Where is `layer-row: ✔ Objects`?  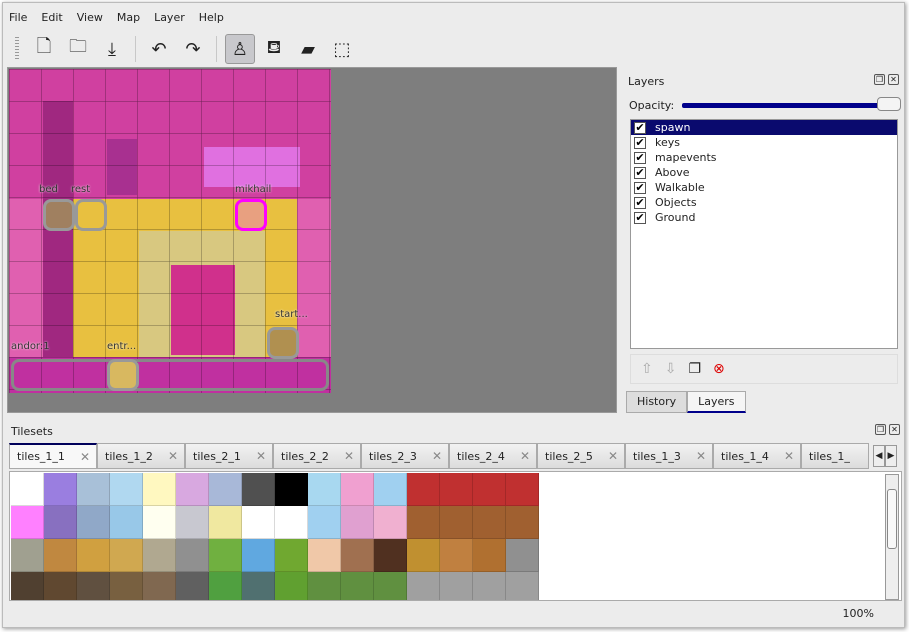
layer-row: ✔ Objects is located at coordinates (764, 202).